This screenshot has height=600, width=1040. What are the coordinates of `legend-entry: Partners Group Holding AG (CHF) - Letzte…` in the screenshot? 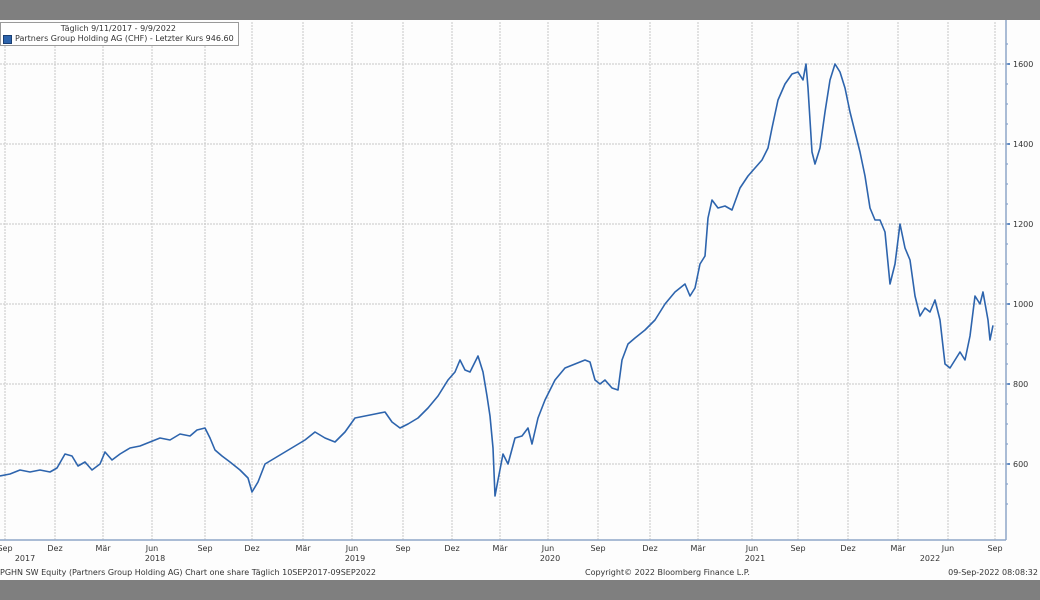 It's located at (118, 39).